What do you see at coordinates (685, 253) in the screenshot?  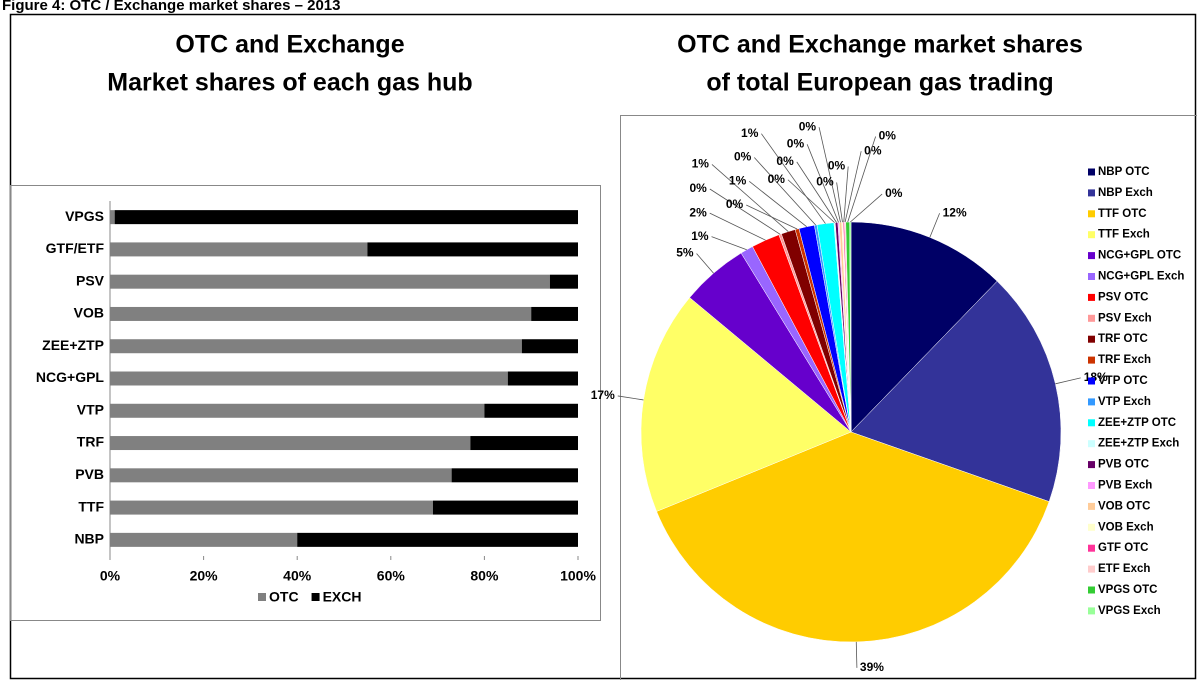 I see `data-label: 5%` at bounding box center [685, 253].